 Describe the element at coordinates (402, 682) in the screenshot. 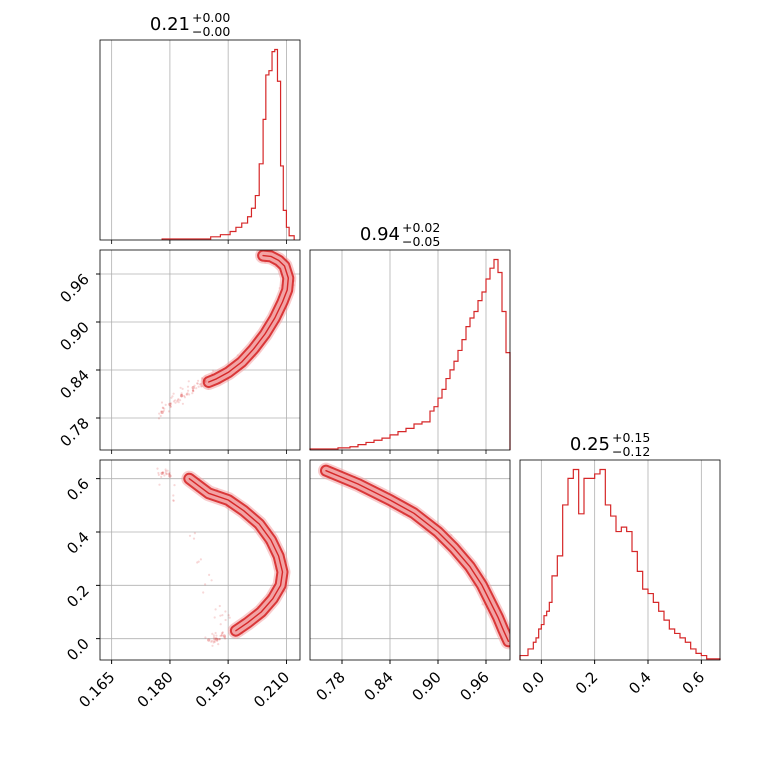

I see `x-tick-labels-p1: 0.78 0.84 0.90 0.96` at that location.